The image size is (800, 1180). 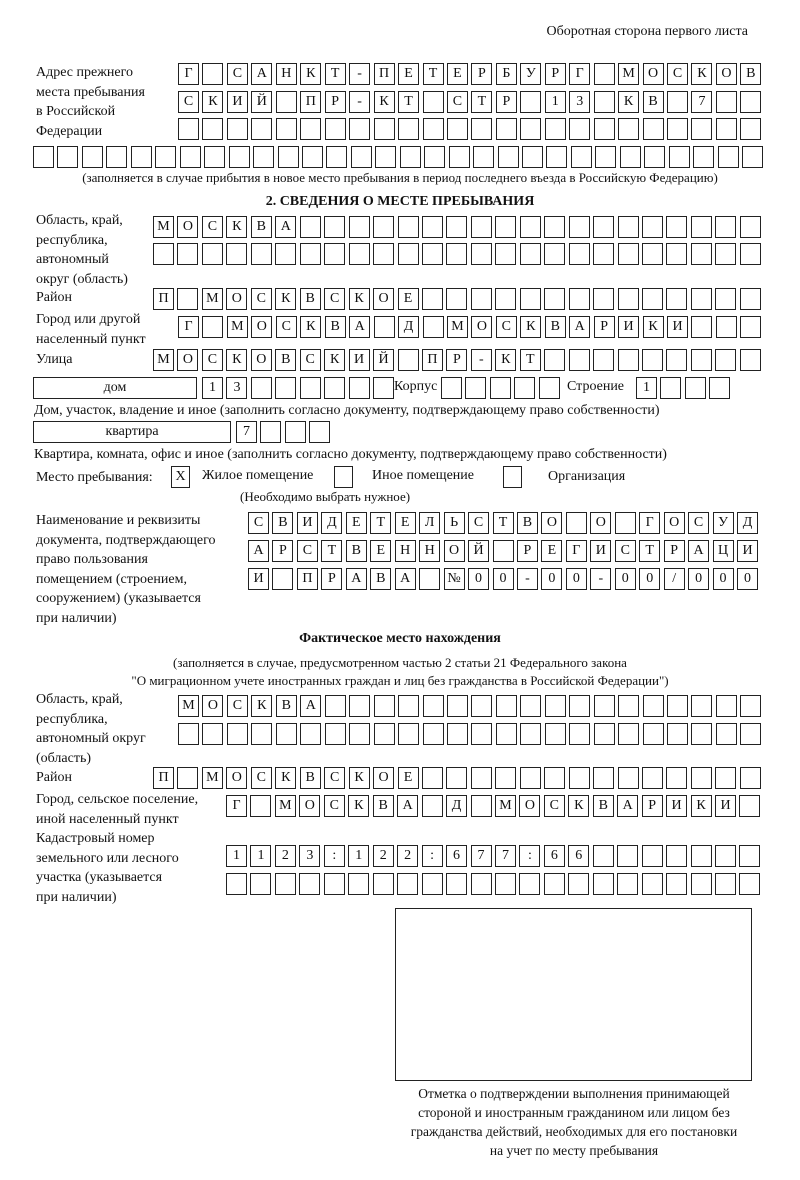 What do you see at coordinates (506, 74) in the screenshot?
I see `char-cell: Б` at bounding box center [506, 74].